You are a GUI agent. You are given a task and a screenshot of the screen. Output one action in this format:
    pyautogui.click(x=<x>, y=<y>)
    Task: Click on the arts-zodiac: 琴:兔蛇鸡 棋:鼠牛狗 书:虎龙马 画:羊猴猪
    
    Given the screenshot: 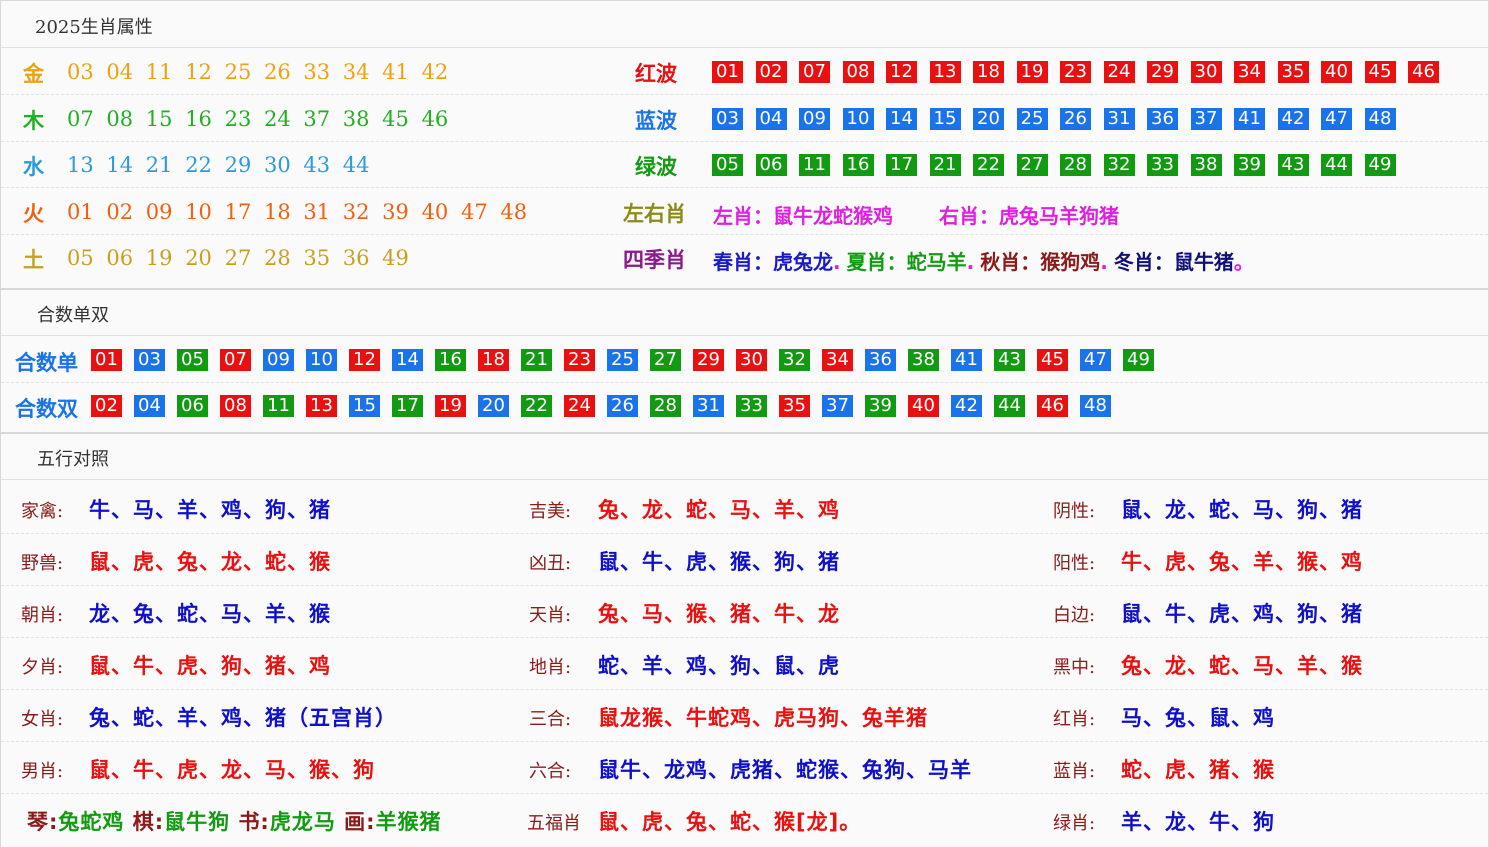 What is the action you would take?
    pyautogui.click(x=234, y=821)
    